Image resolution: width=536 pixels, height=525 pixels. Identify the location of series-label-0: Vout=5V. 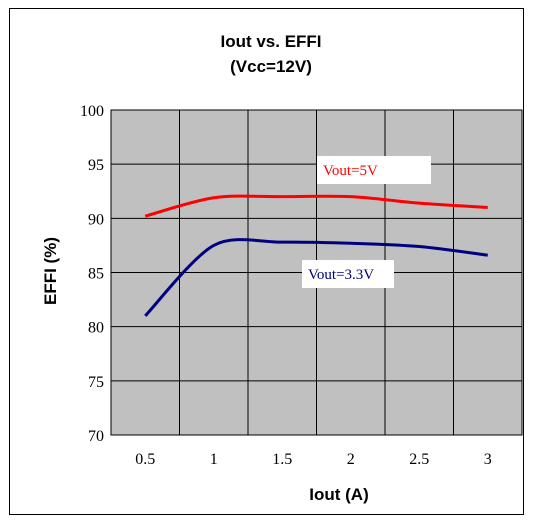
(350, 171).